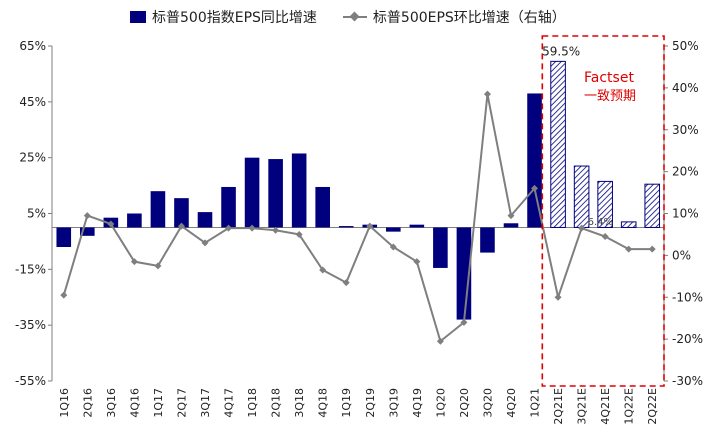 This screenshot has height=440, width=718. Describe the element at coordinates (464, 403) in the screenshot. I see `category-label: 2Q20` at that location.